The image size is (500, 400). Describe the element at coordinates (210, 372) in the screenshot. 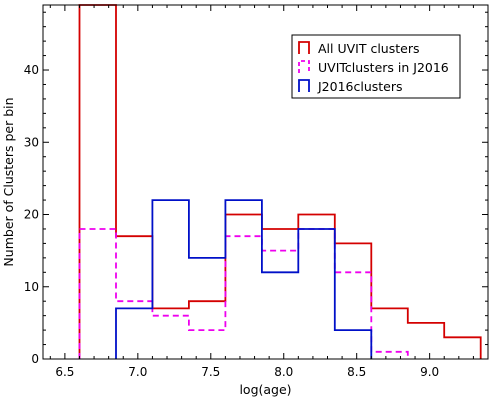

I see `x-tick-label: 7.5` at that location.